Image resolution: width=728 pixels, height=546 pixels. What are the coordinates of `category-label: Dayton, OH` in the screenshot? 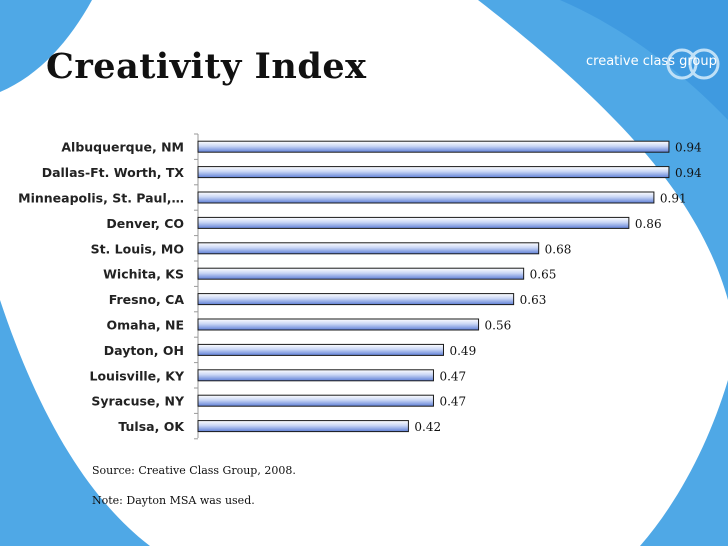 It's located at (144, 350).